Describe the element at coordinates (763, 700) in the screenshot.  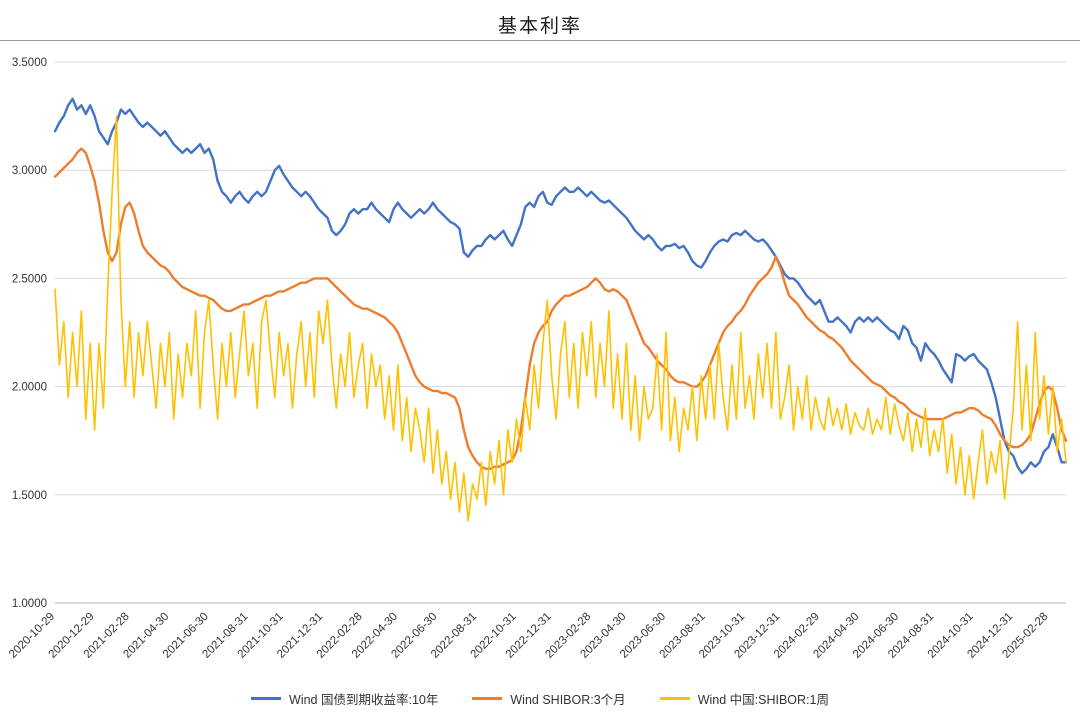
I see `legend-label-shibor-1w: Wind 中国:SHIBOR:1周` at that location.